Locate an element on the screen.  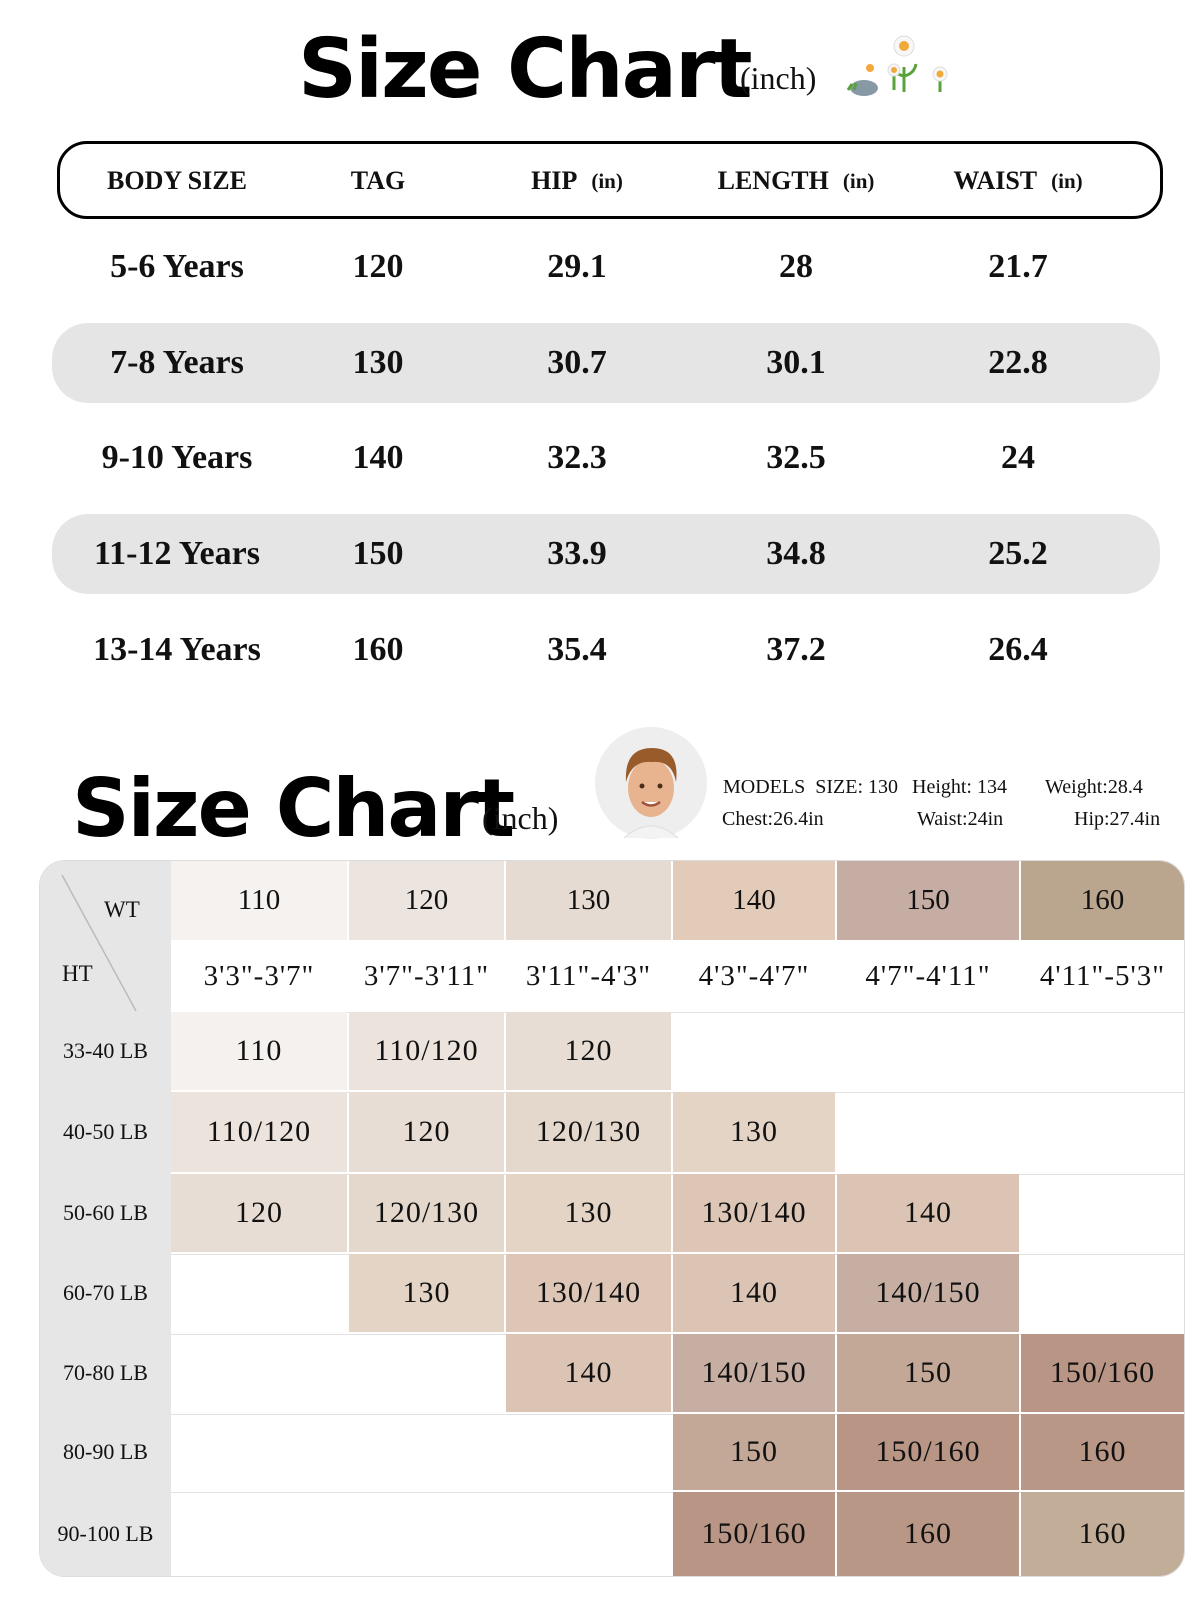
height-header: 4'11"-5'3" is located at coordinates (1102, 975).